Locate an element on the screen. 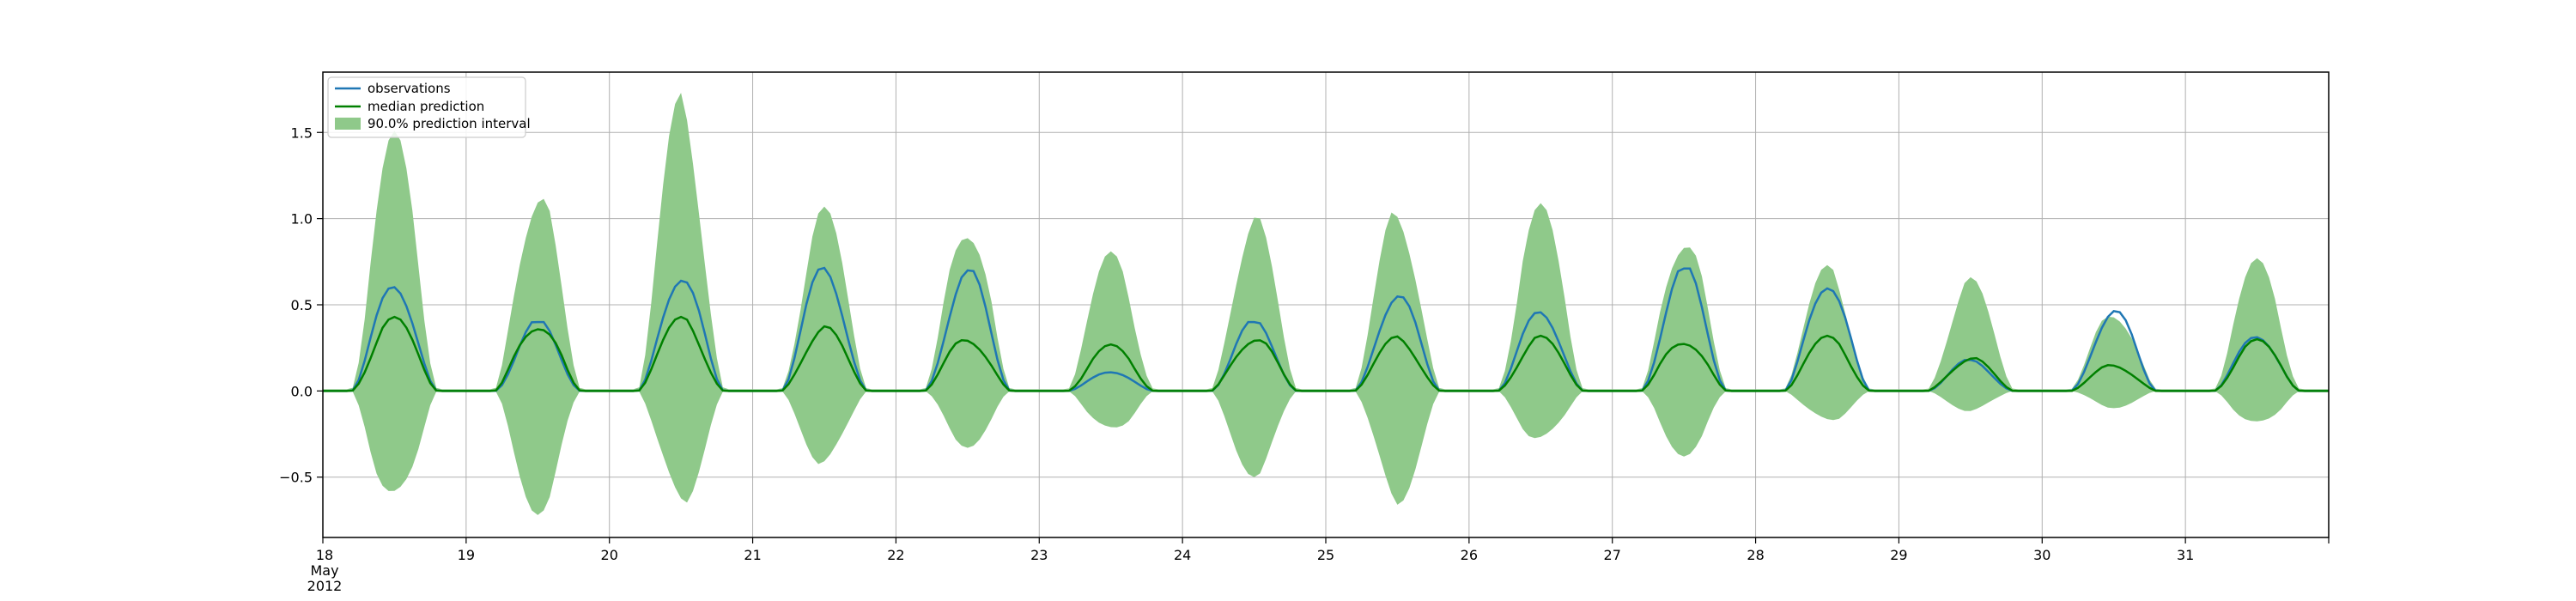 Image resolution: width=2576 pixels, height=601 pixels. x-tick-label: 27 is located at coordinates (1612, 555).